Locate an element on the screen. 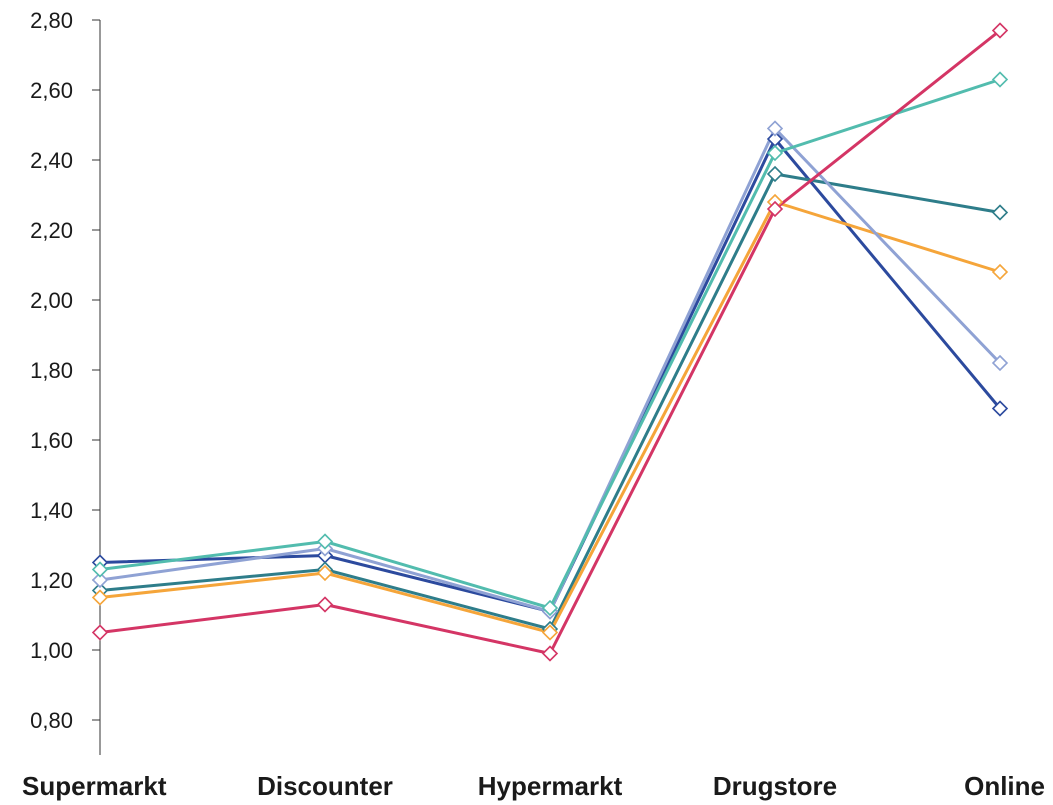  y-tick-label: 1,00 is located at coordinates (51, 650).